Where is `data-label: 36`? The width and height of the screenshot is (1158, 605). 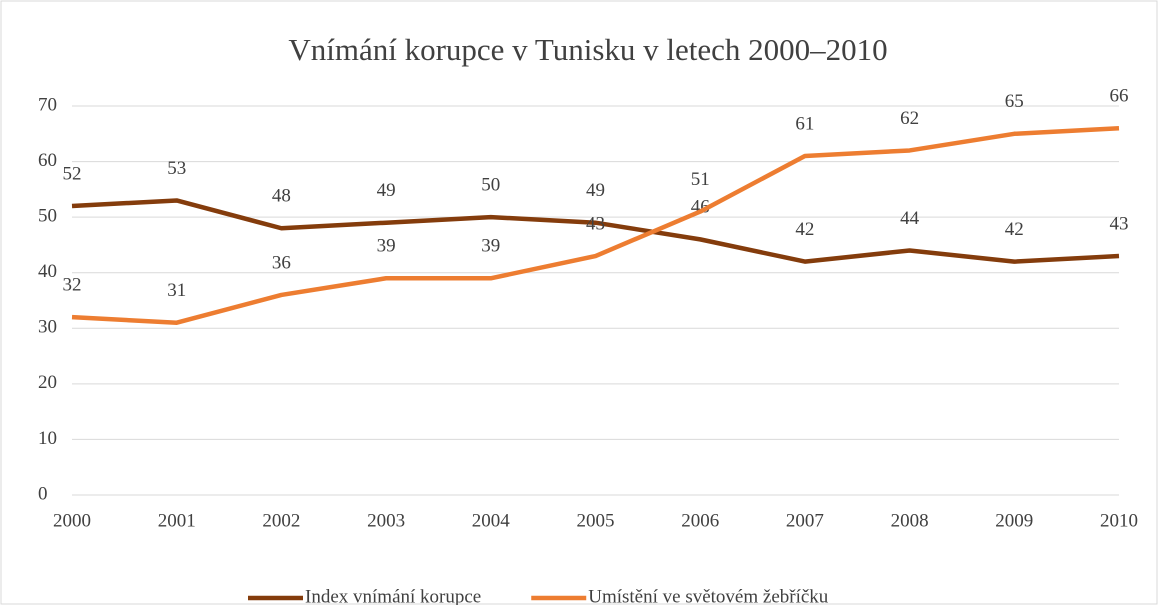 data-label: 36 is located at coordinates (281, 262).